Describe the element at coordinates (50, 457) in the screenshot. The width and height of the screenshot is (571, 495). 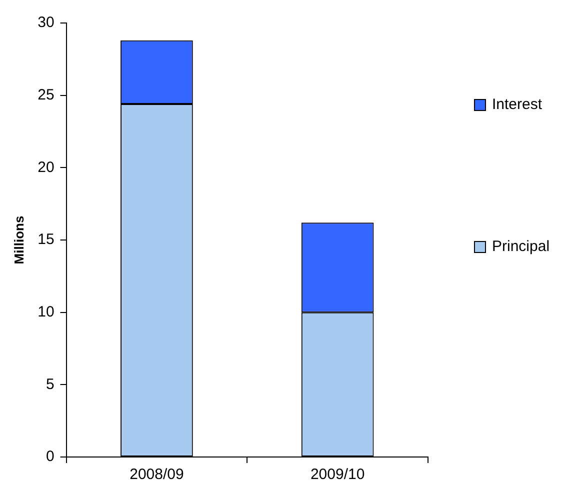
I see `y-tick-label: 0` at that location.